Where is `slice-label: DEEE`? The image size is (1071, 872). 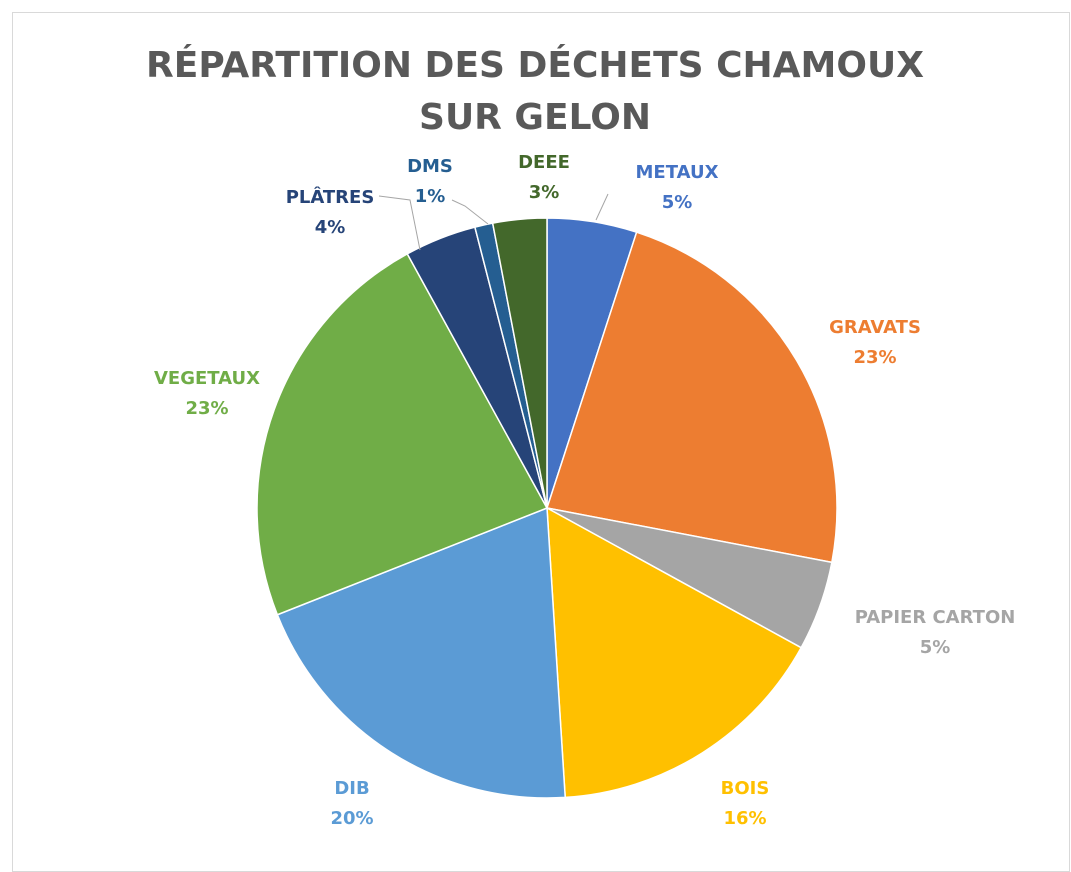
slice-label: DEEE is located at coordinates (544, 162).